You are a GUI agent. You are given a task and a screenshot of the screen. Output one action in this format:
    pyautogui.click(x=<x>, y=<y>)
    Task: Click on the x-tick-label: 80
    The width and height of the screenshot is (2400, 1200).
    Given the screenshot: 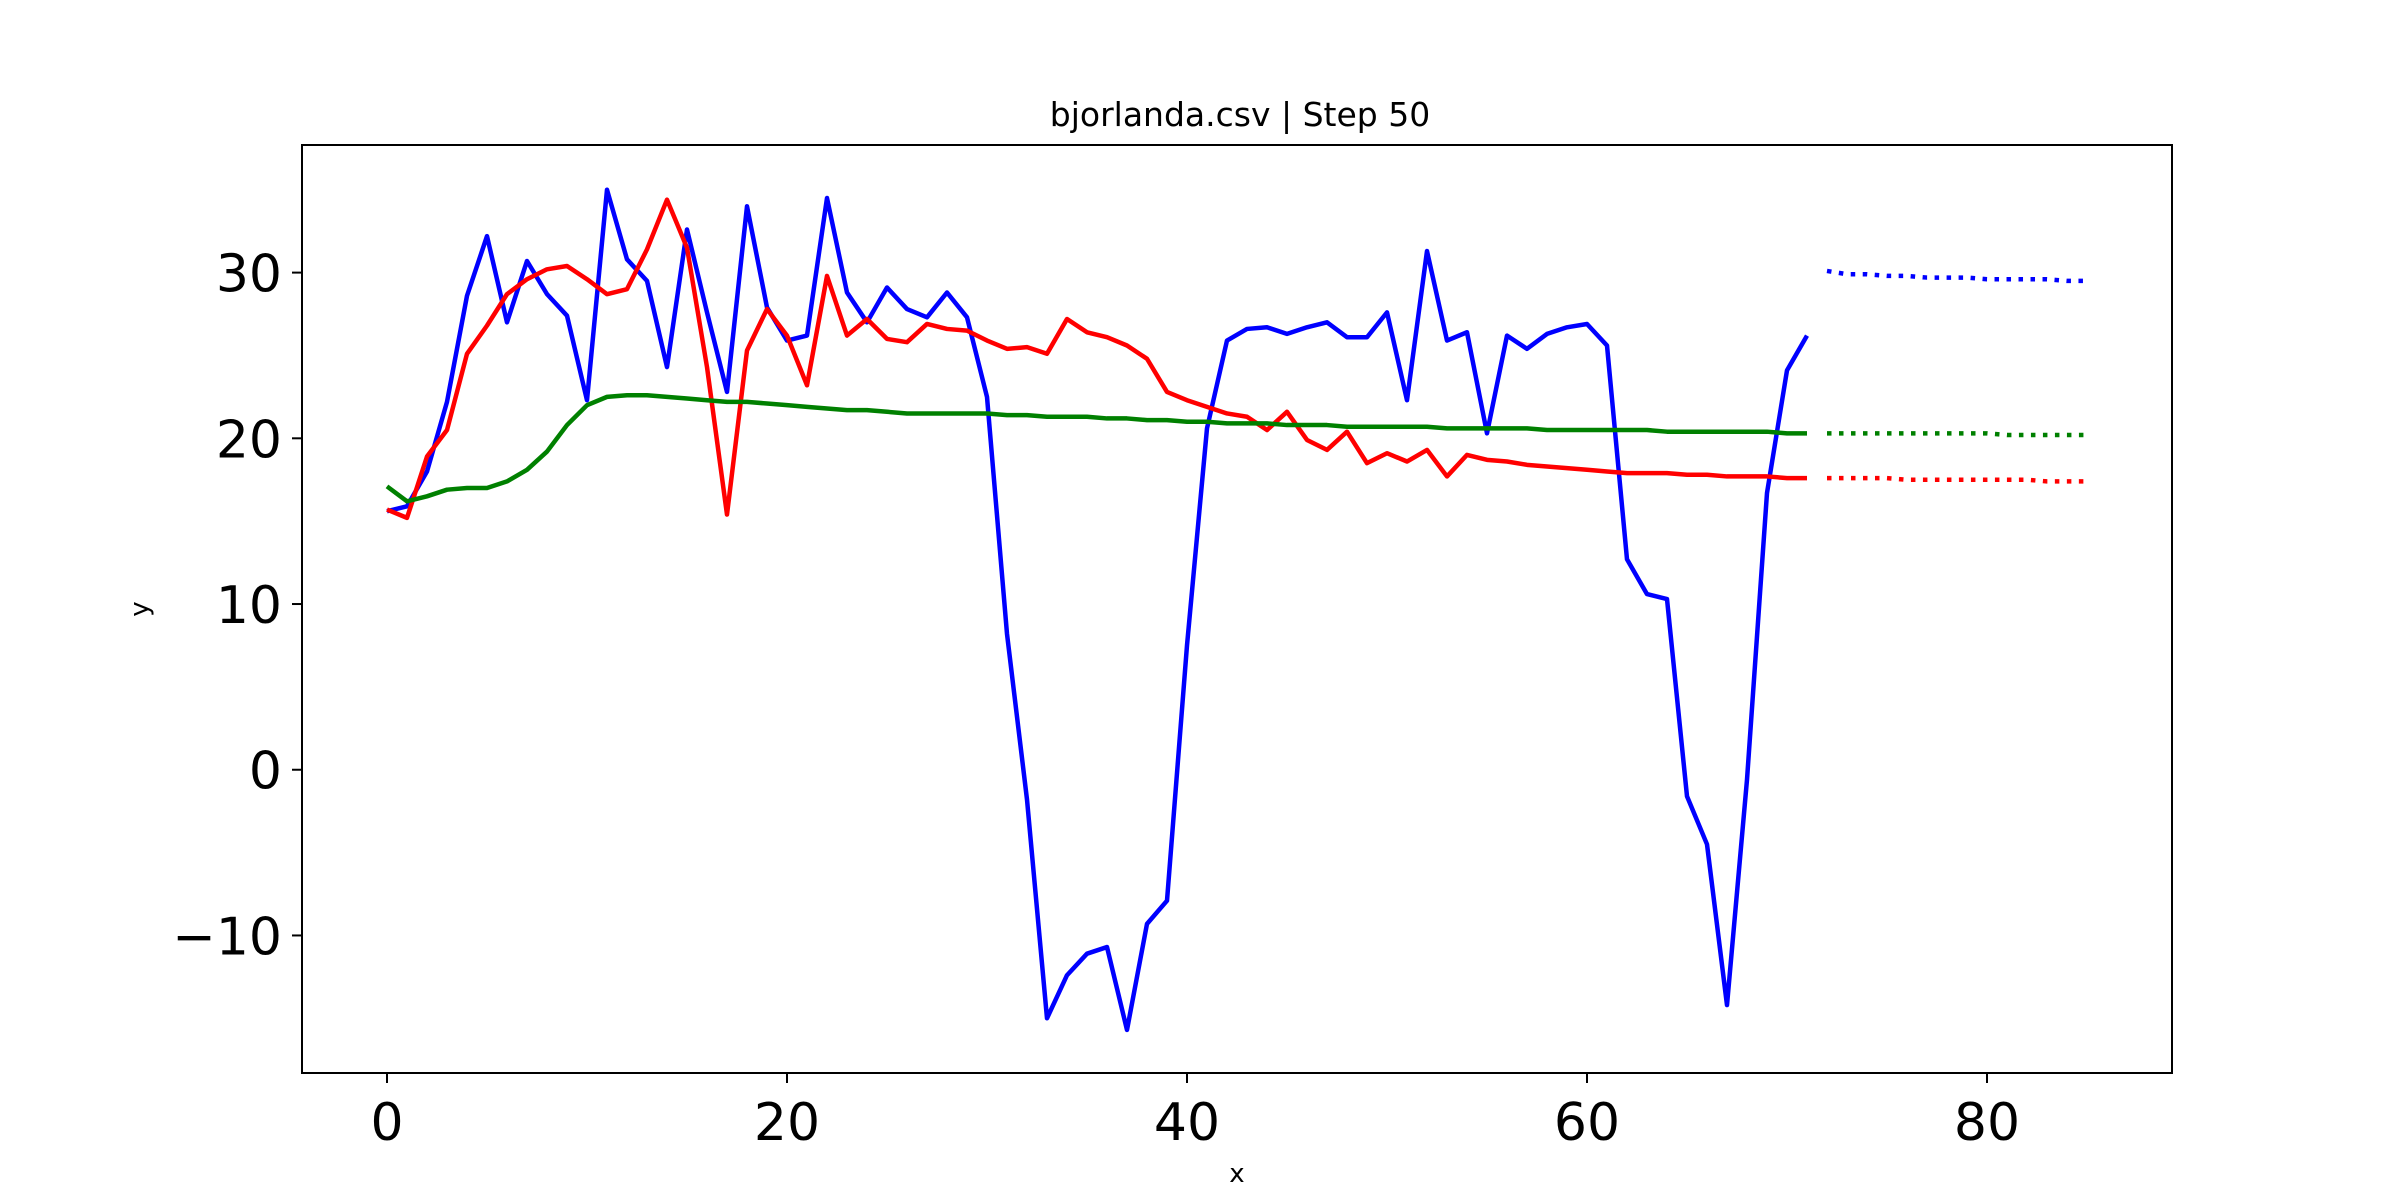 What is the action you would take?
    pyautogui.click(x=1987, y=1123)
    